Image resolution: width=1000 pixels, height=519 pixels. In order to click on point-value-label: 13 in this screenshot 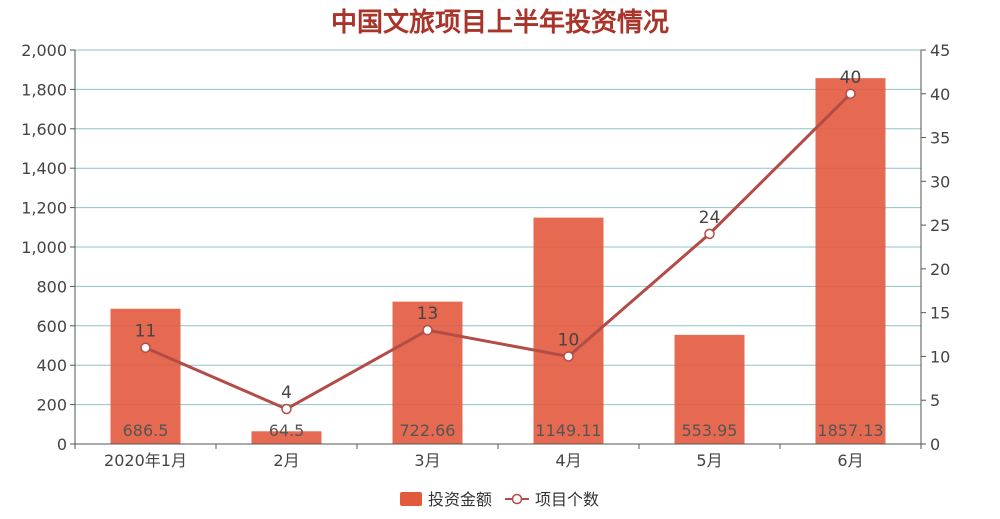, I will do `click(428, 314)`.